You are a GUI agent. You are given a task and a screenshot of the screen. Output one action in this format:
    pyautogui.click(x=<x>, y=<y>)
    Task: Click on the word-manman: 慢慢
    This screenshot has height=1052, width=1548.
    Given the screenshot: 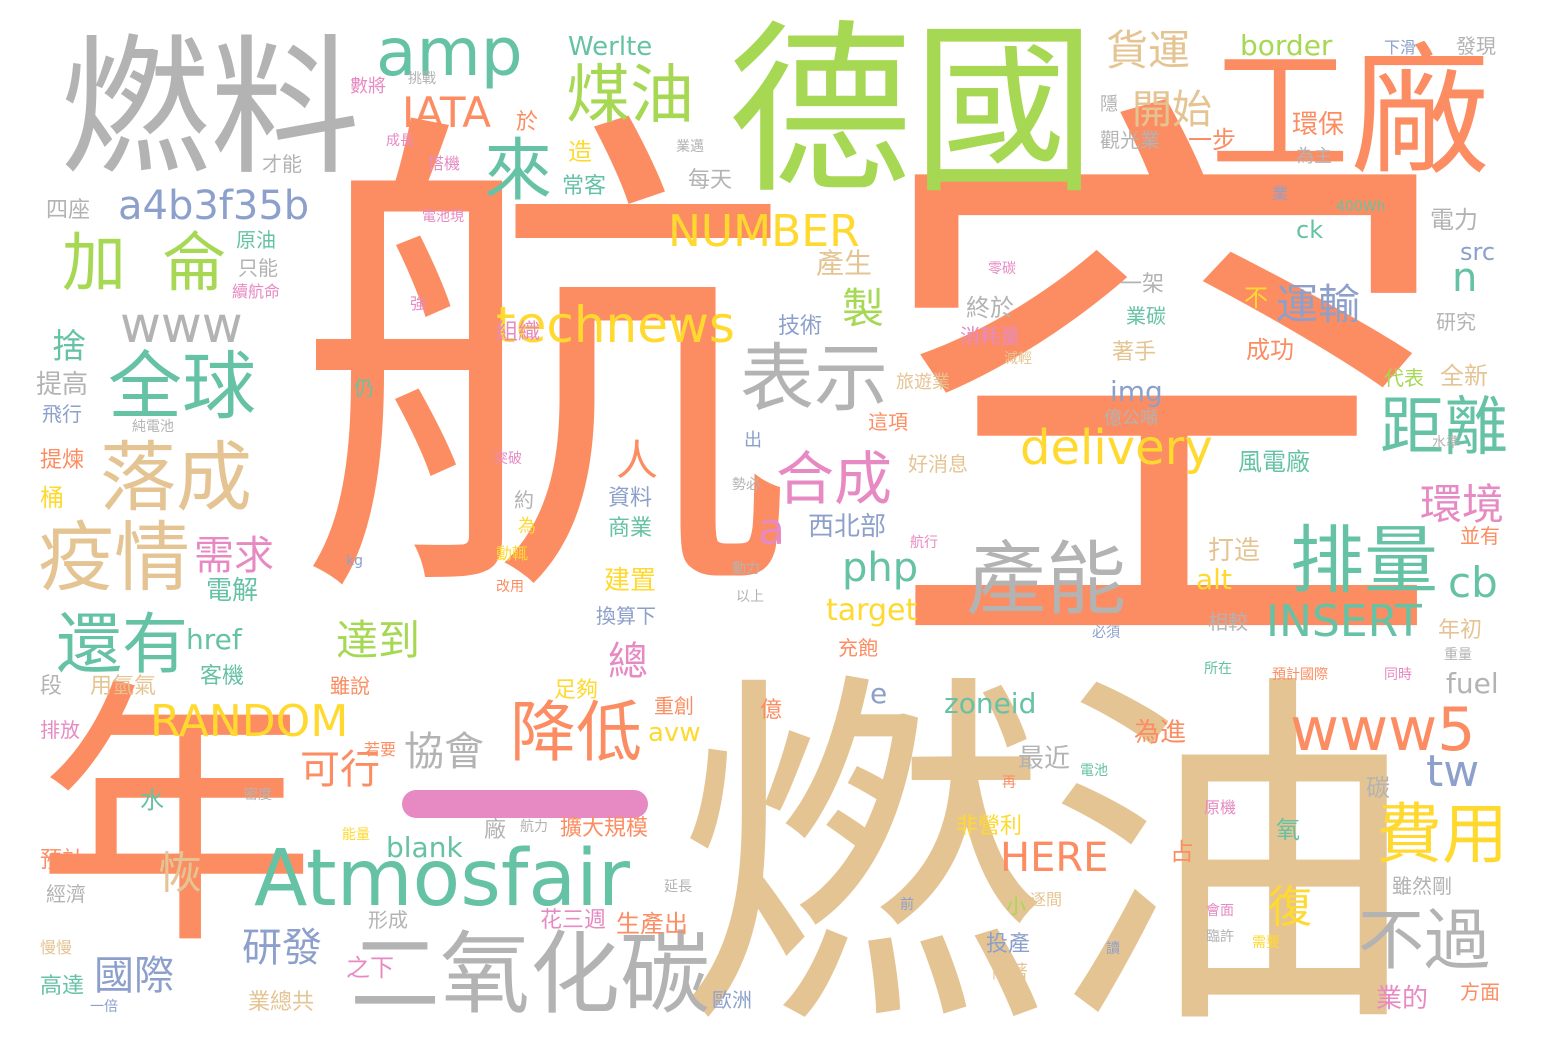 What is the action you would take?
    pyautogui.click(x=56, y=947)
    